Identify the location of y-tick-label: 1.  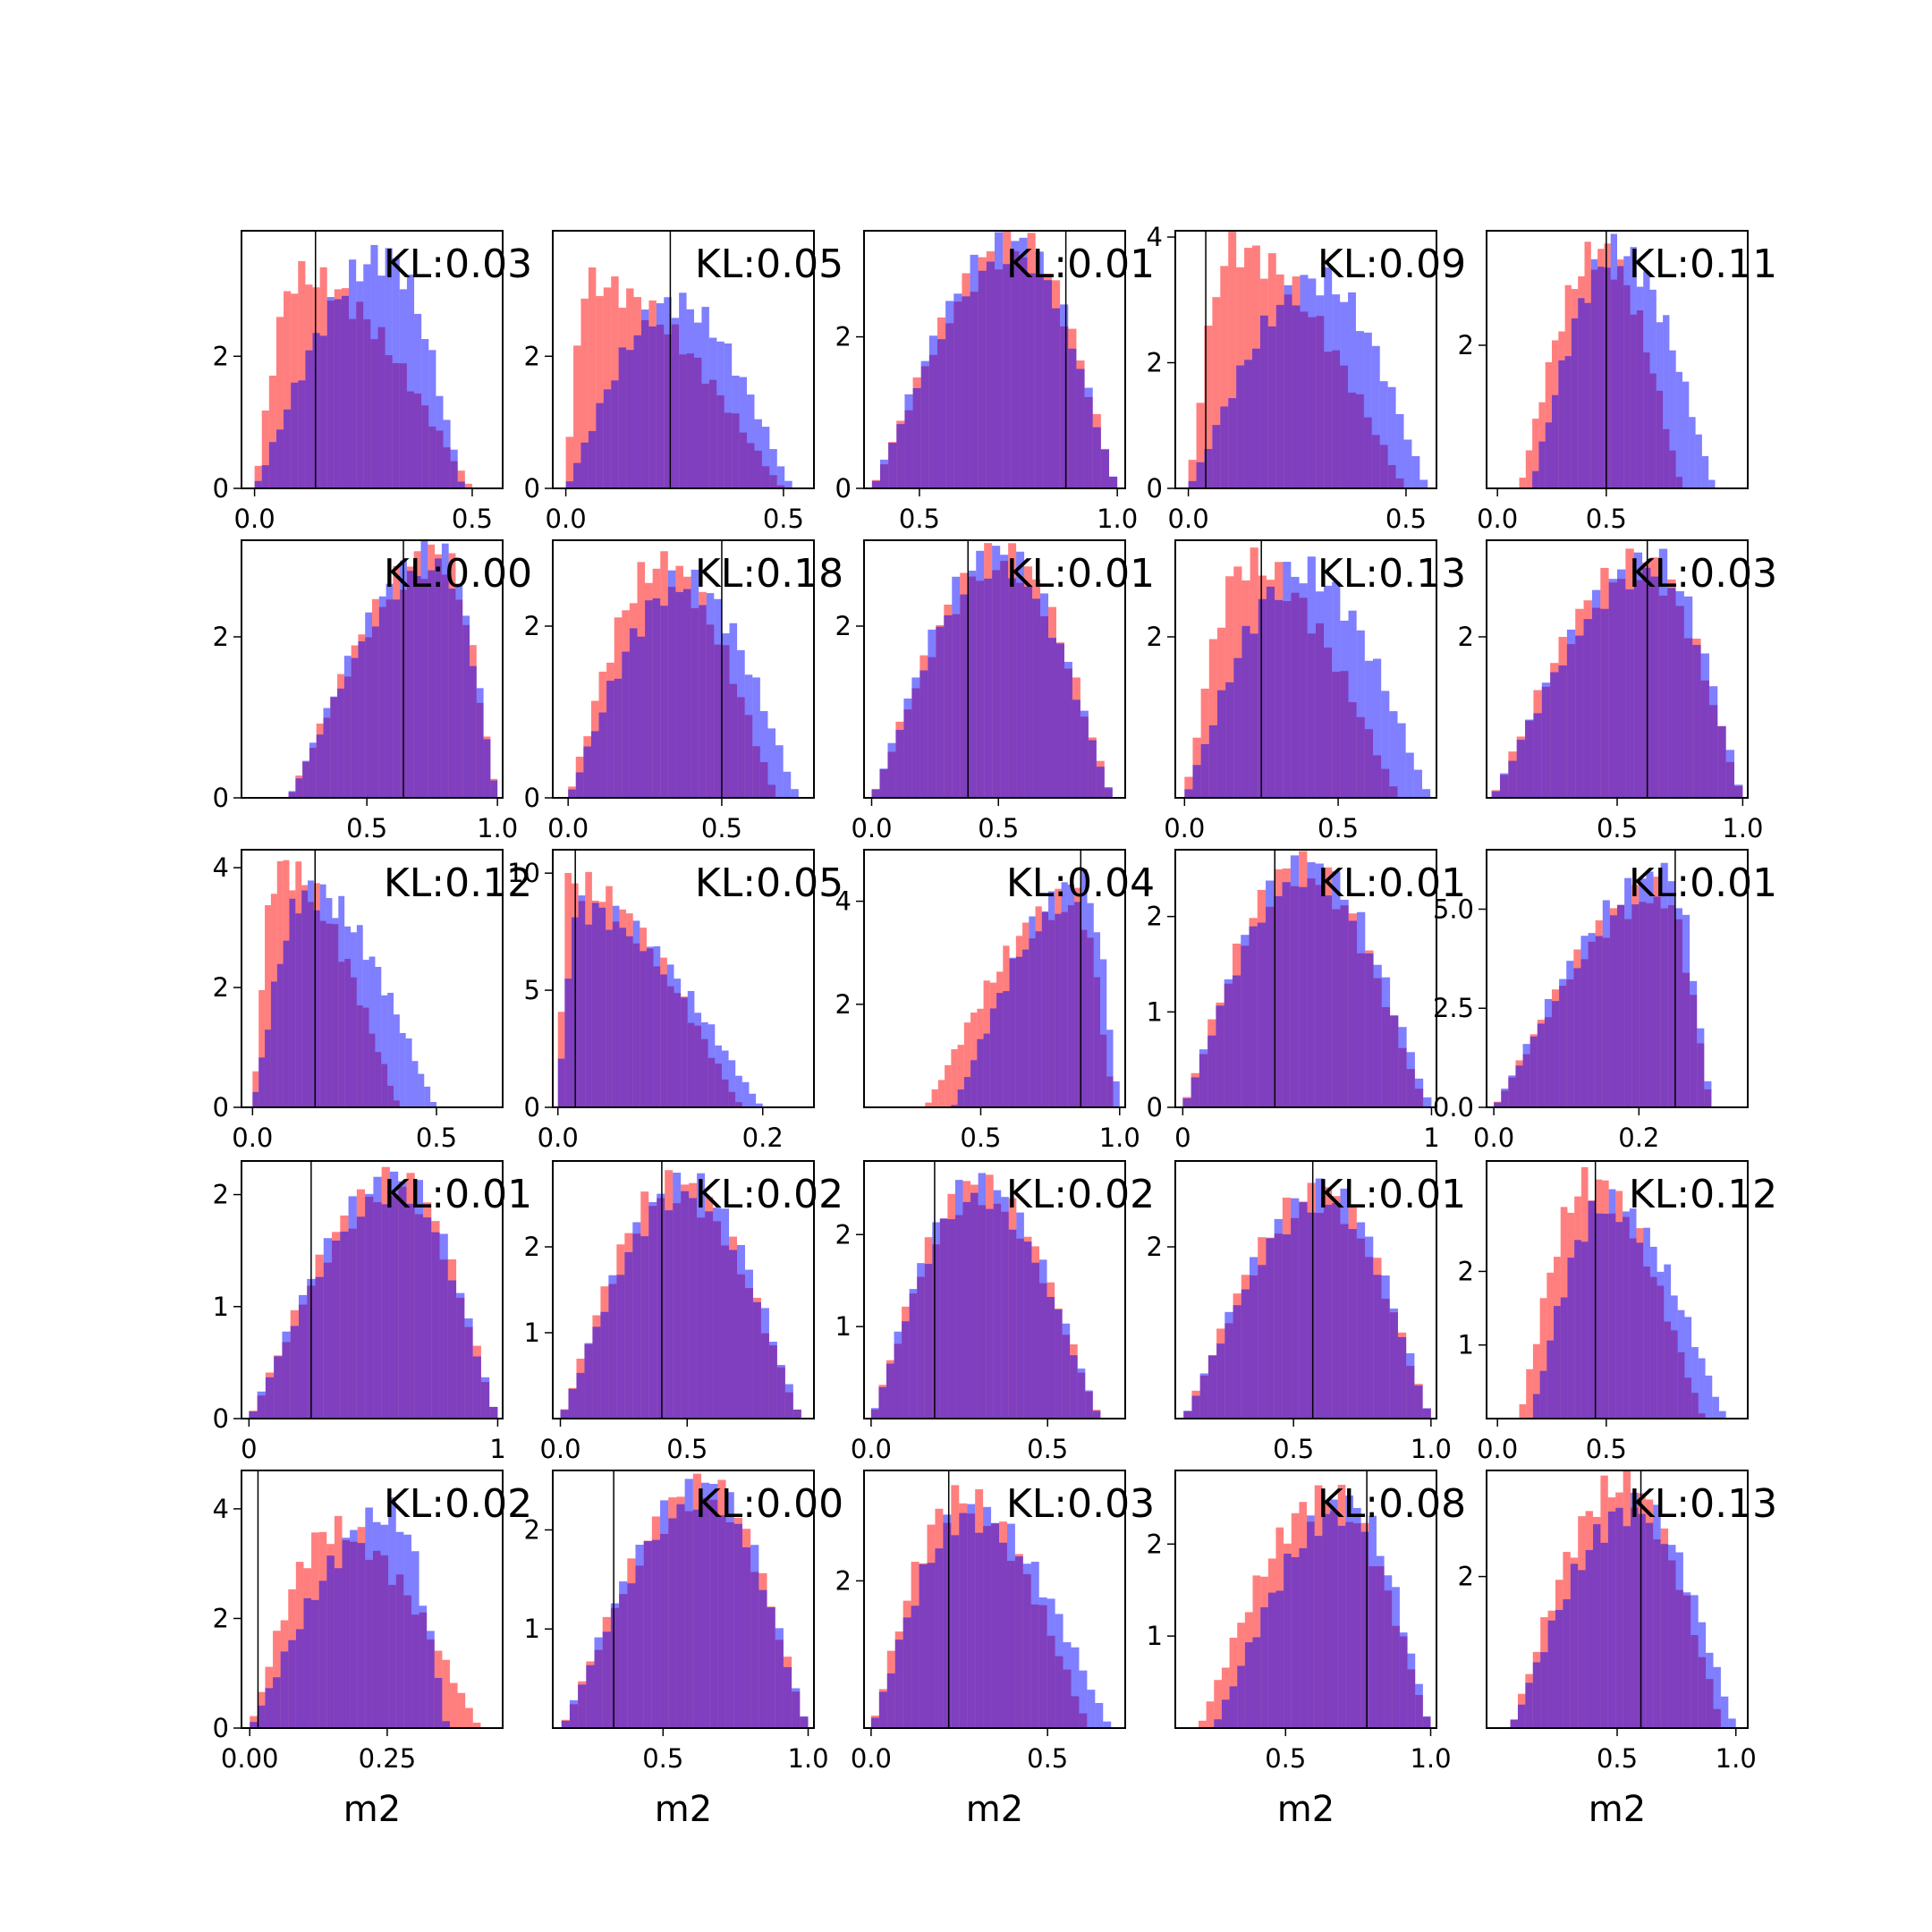
(532, 1333).